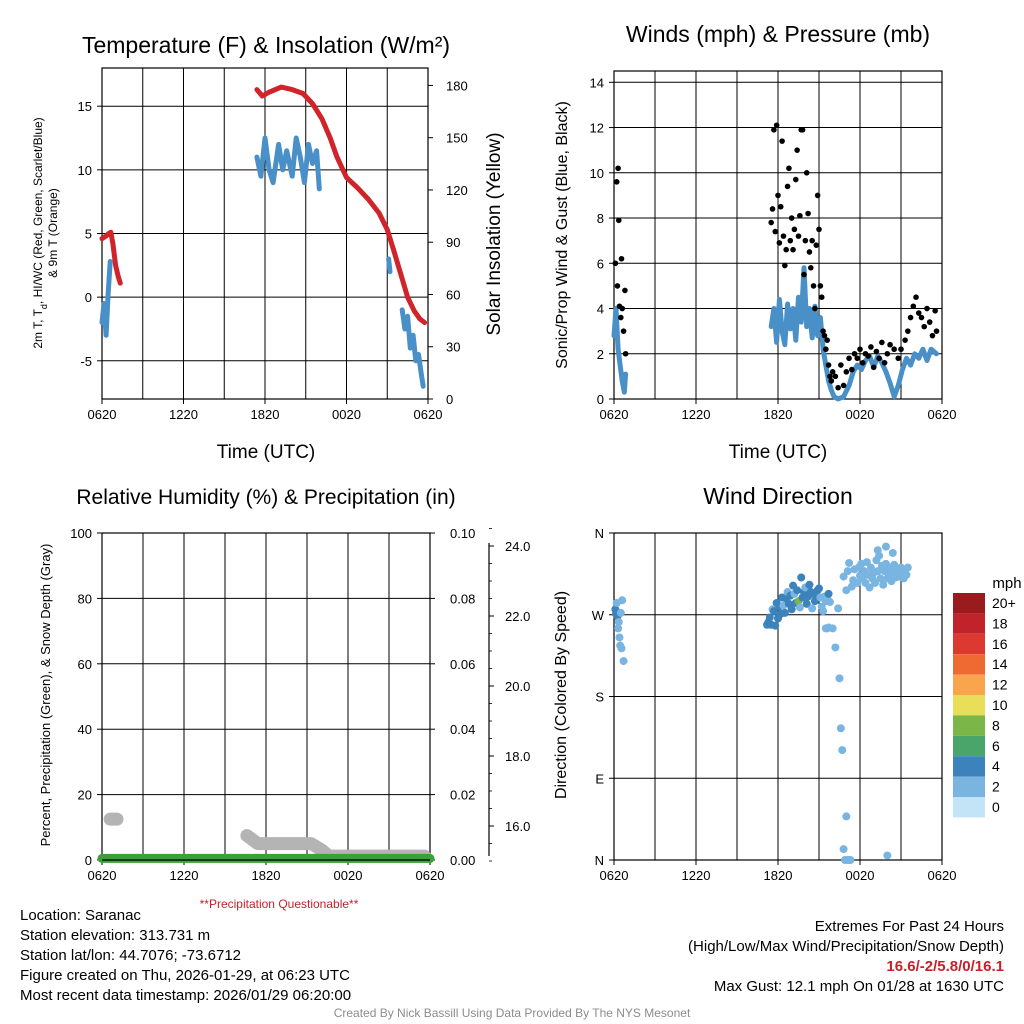  What do you see at coordinates (517, 616) in the screenshot?
I see `rh-y3tick-label: 22.0` at bounding box center [517, 616].